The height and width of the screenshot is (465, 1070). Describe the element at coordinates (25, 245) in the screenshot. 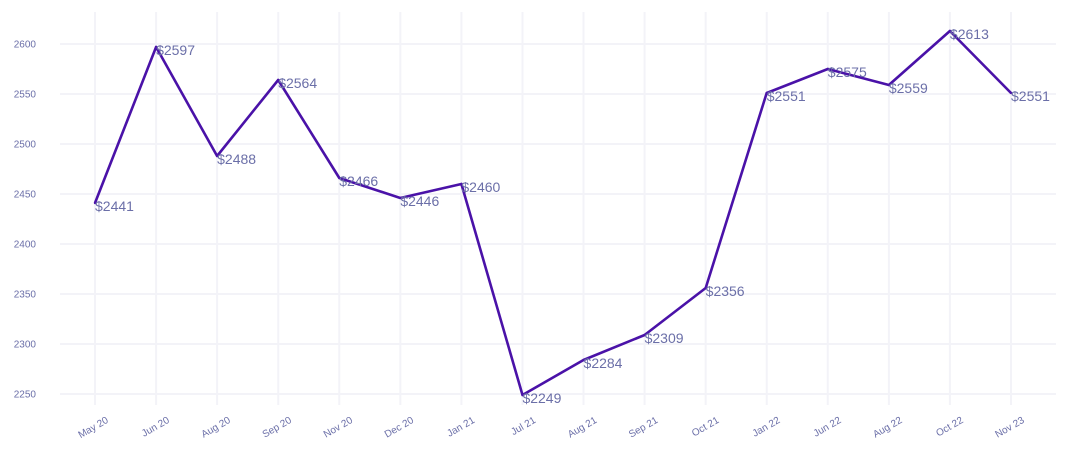

I see `y-tick-label: 2400` at that location.